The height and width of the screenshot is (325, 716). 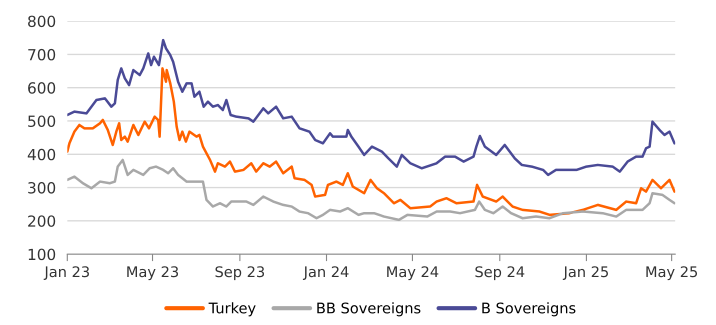 I want to click on legend-label: B Sovereigns, so click(x=529, y=309).